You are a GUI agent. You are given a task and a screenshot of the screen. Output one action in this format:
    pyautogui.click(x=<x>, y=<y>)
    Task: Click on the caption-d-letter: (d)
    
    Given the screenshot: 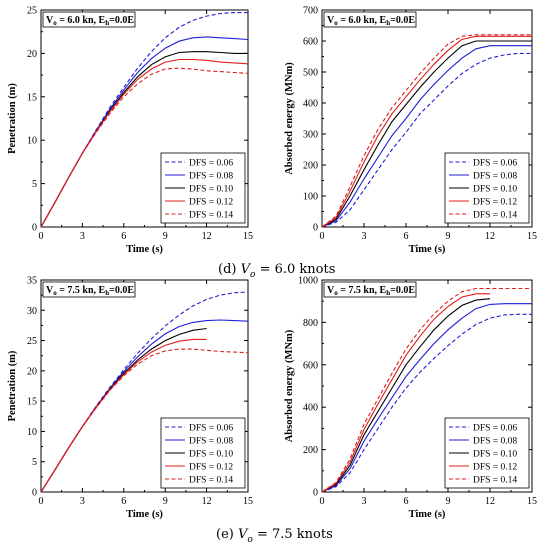 What is the action you would take?
    pyautogui.click(x=227, y=269)
    